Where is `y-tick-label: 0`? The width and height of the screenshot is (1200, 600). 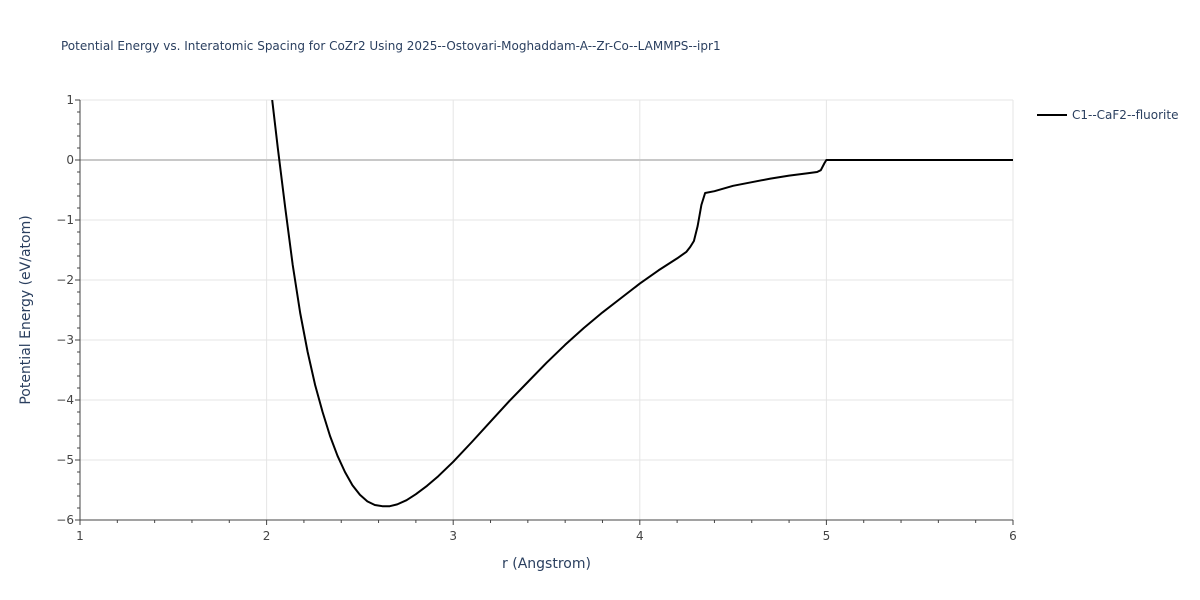 y-tick-label: 0 is located at coordinates (70, 160).